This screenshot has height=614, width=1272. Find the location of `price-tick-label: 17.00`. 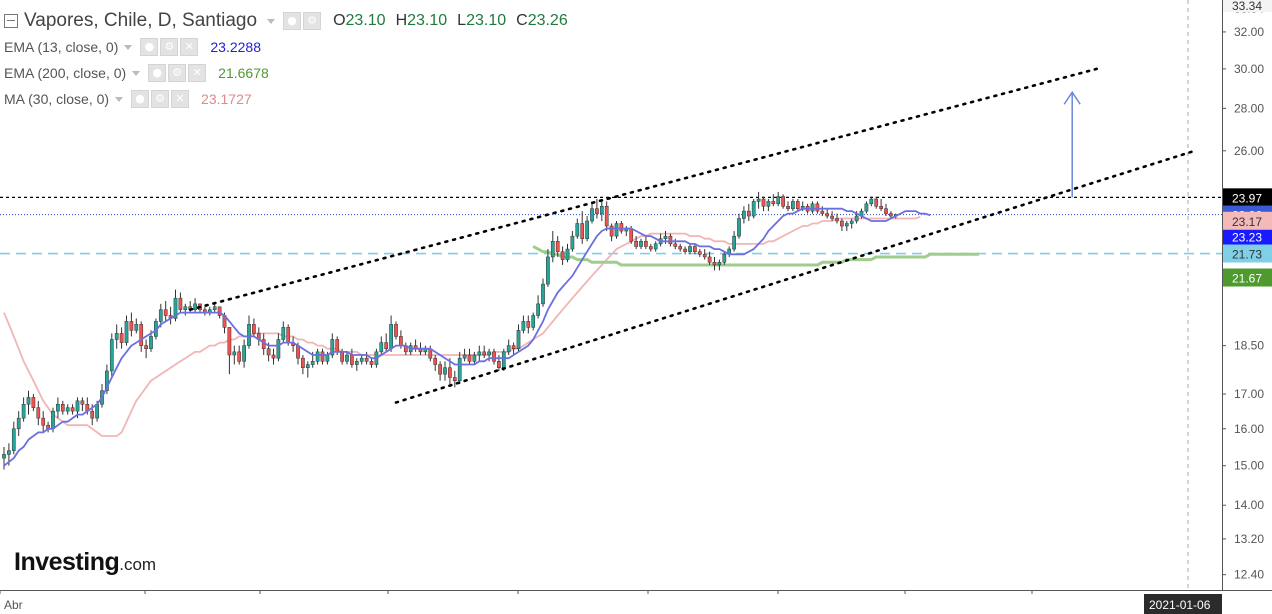

price-tick-label: 17.00 is located at coordinates (1249, 394).